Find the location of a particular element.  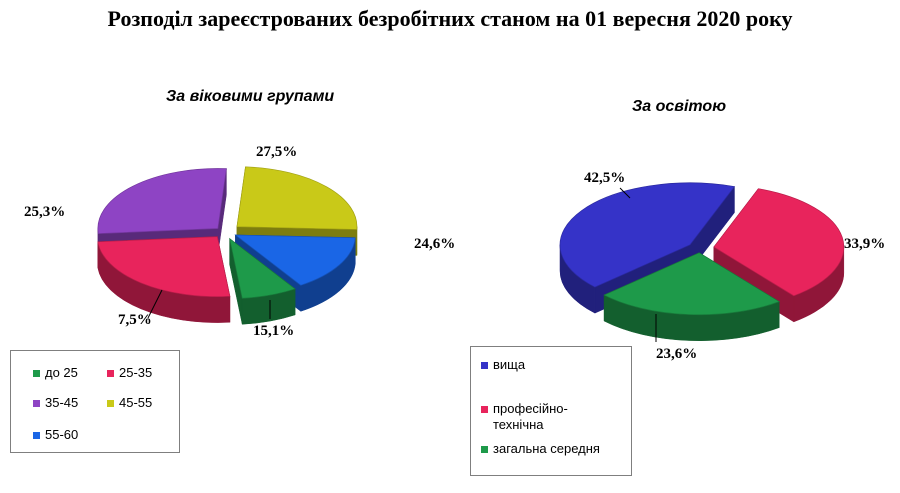

legend-item-25-35: 25-35 is located at coordinates (129, 373).